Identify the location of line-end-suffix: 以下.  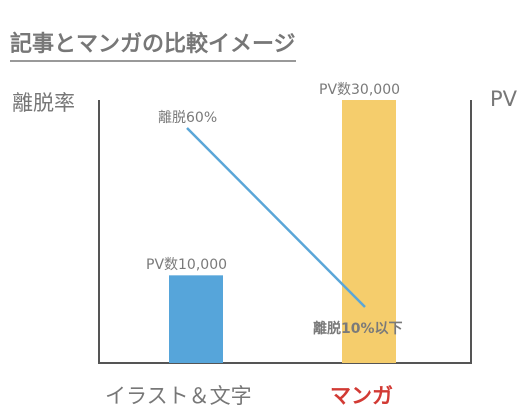
(388, 329).